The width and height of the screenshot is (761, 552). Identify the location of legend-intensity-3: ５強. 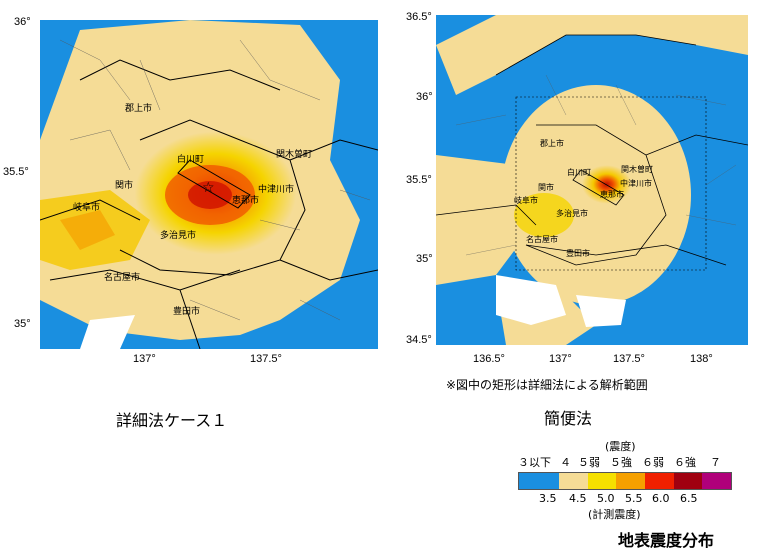
(621, 462).